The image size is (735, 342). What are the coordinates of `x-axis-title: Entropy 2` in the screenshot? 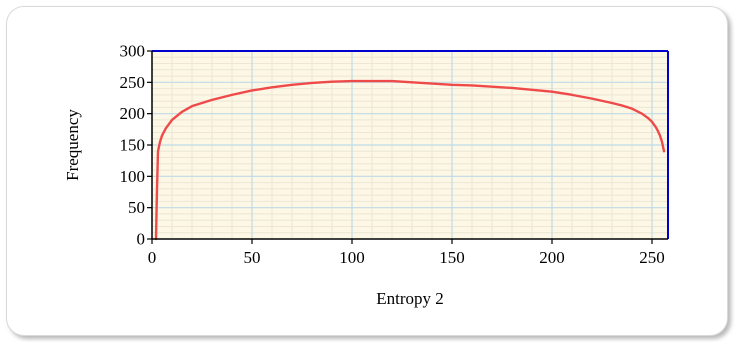 It's located at (410, 298).